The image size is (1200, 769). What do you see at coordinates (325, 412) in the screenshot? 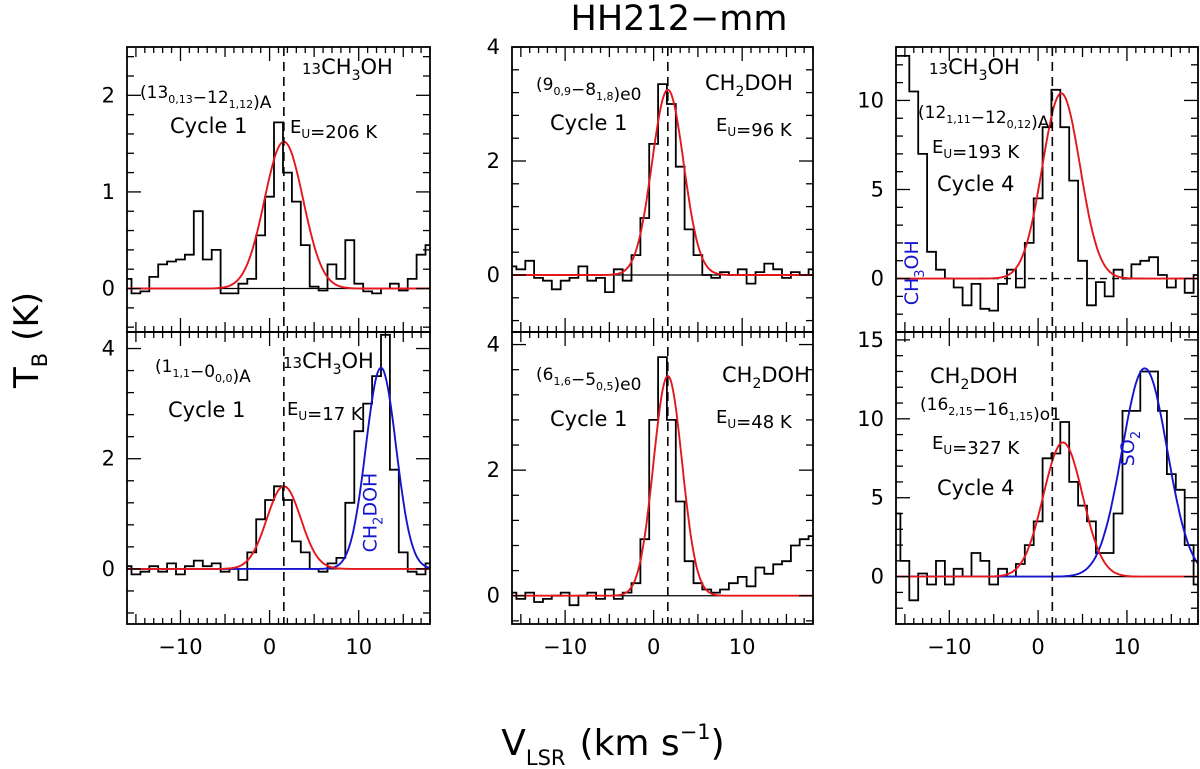
I see `upper-energy-label: EU=17 K` at bounding box center [325, 412].